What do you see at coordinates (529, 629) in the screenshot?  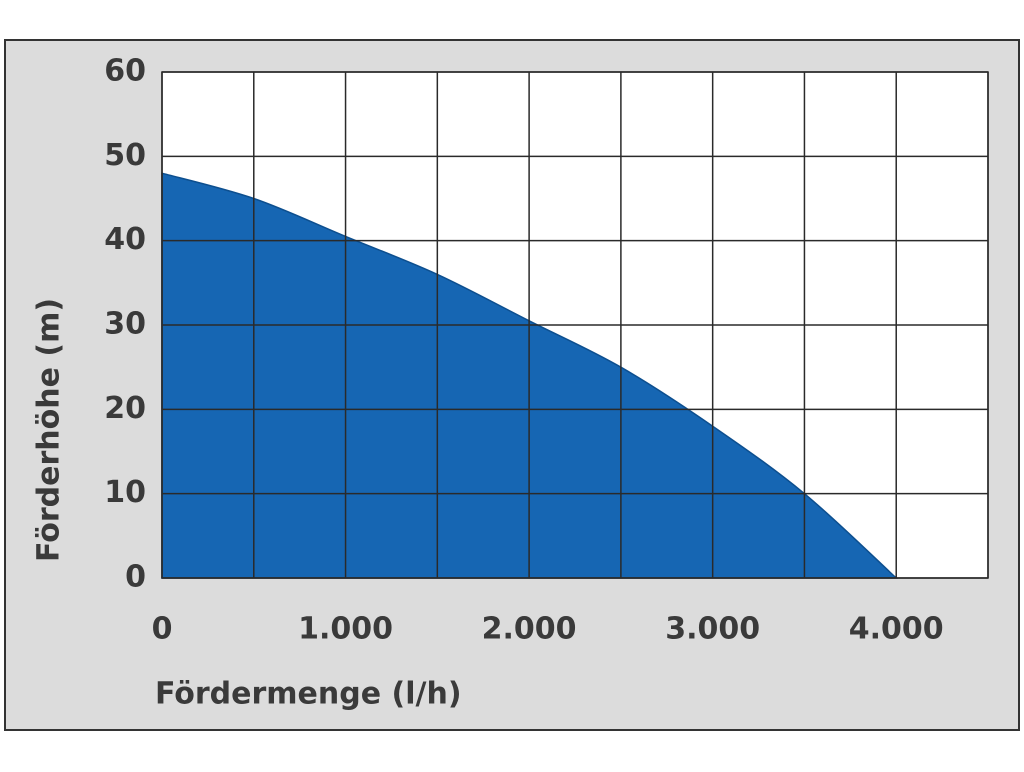 I see `x-tick-label: 2.000` at bounding box center [529, 629].